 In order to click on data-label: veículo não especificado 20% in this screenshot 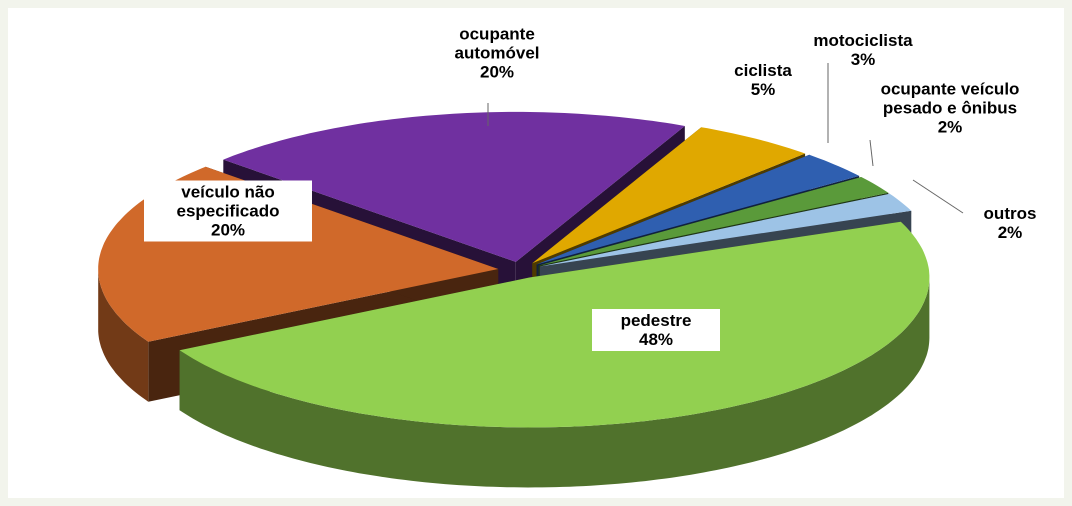, I will do `click(228, 211)`.